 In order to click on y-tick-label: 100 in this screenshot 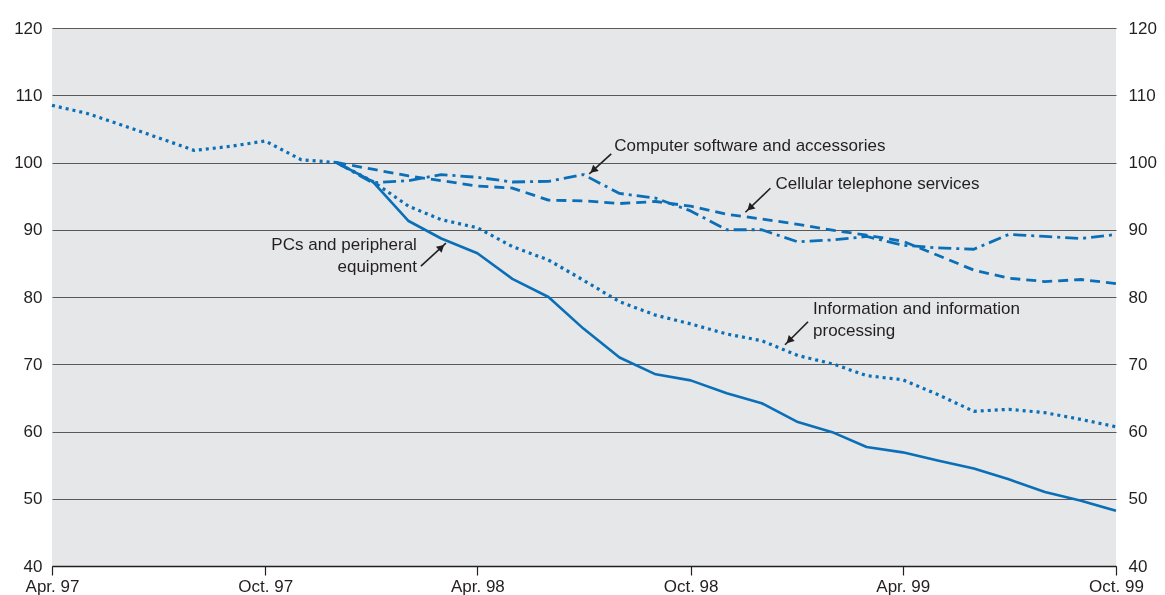, I will do `click(28, 162)`.